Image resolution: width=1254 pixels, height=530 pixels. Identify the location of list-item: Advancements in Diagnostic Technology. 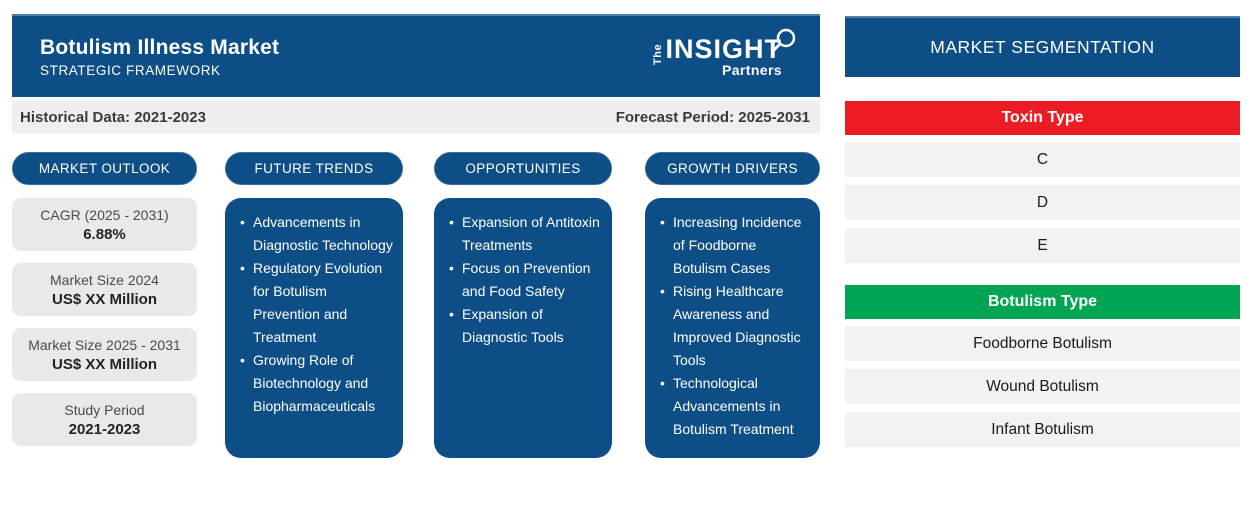
(317, 234).